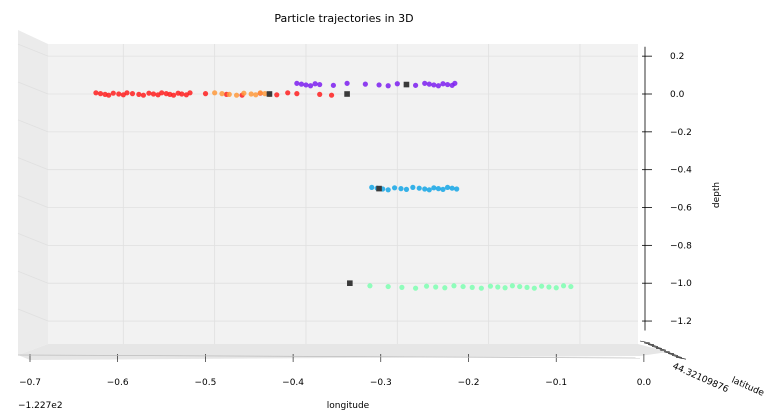 The height and width of the screenshot is (420, 769). Describe the element at coordinates (293, 383) in the screenshot. I see `x-tick-label: −0.4` at that location.